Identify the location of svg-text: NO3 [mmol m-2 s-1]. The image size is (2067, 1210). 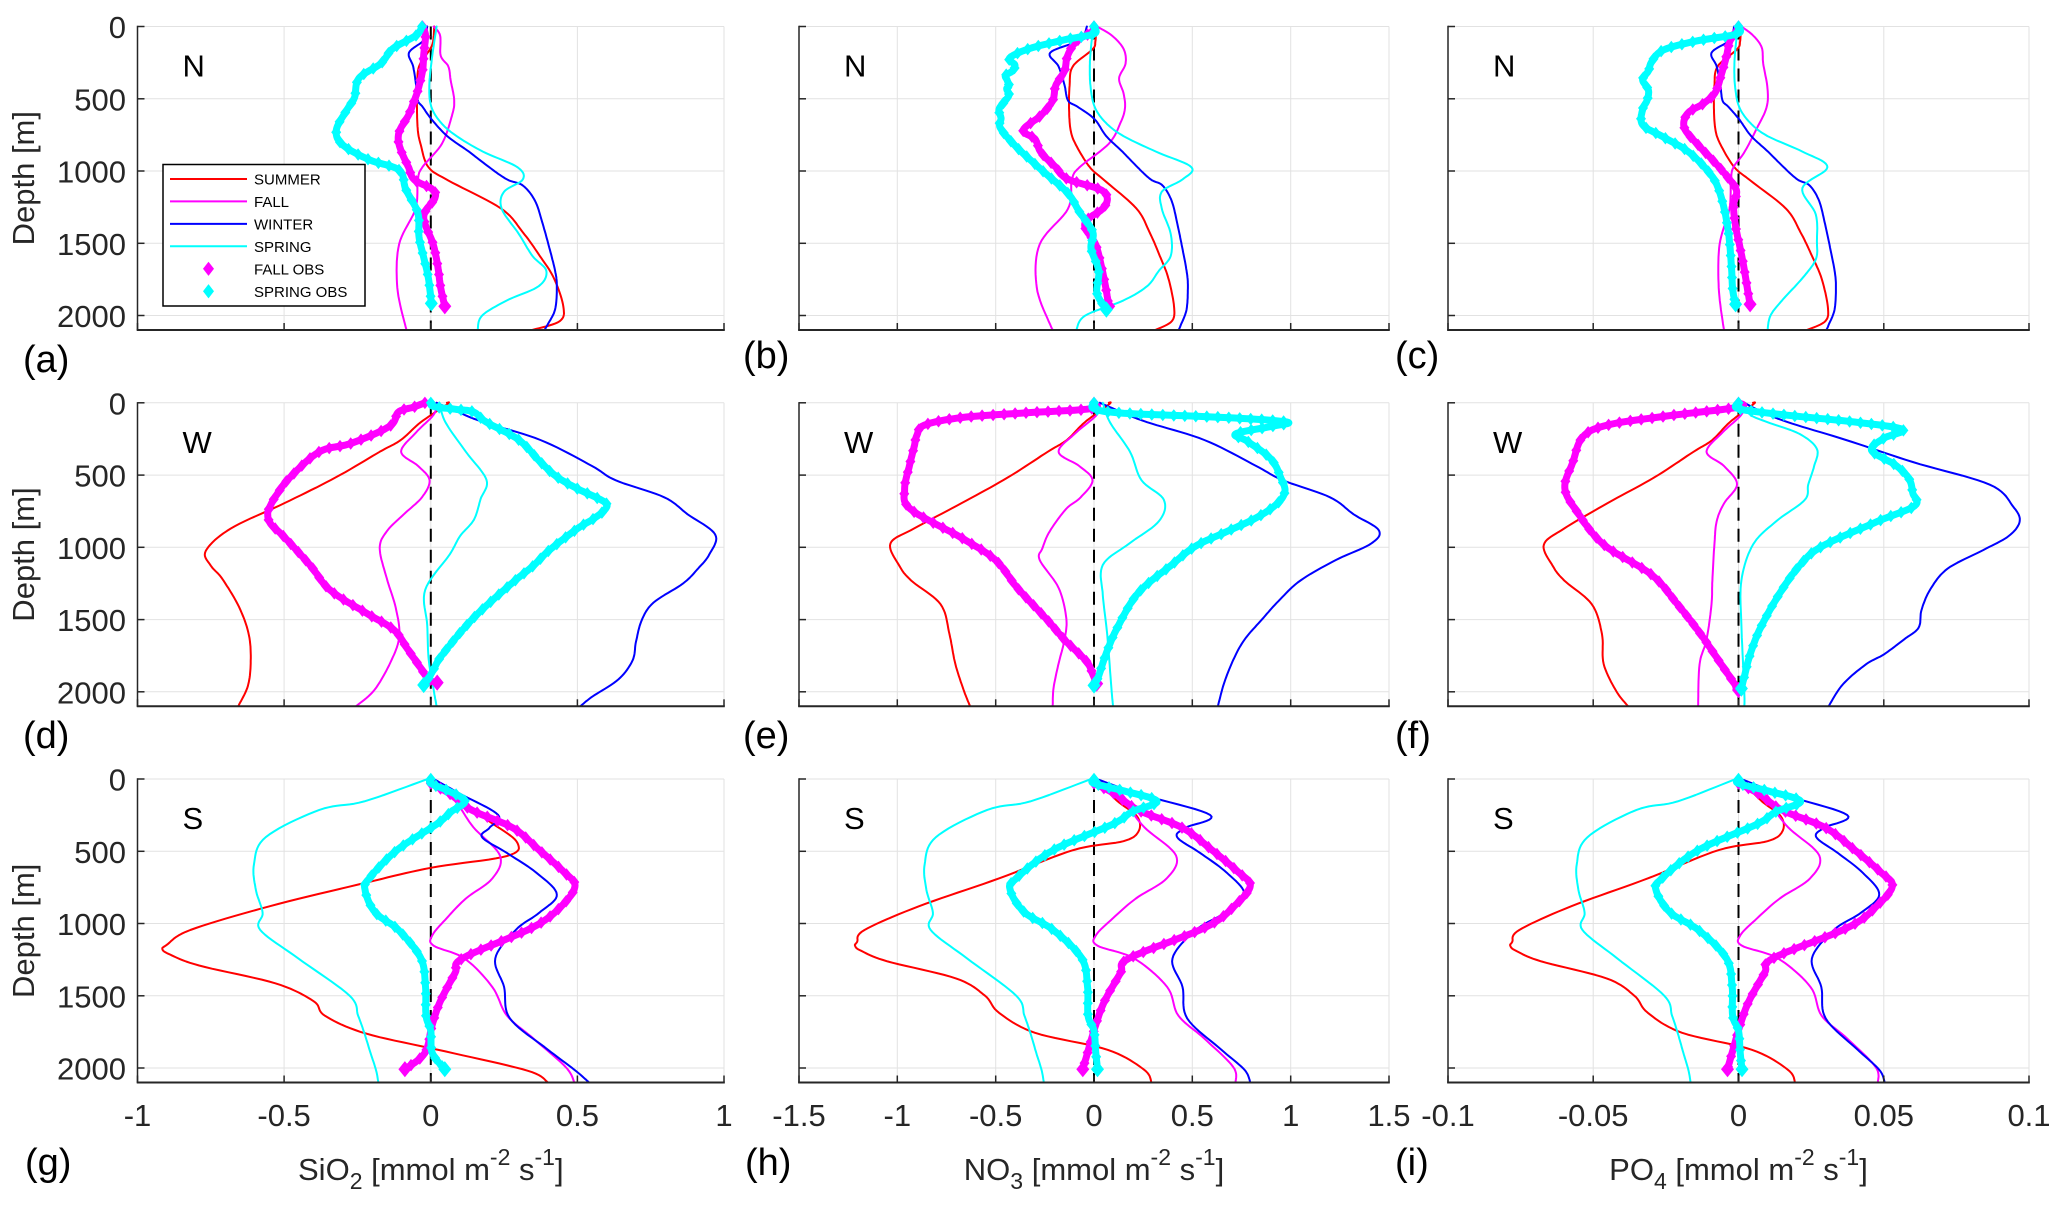
(1094, 1169).